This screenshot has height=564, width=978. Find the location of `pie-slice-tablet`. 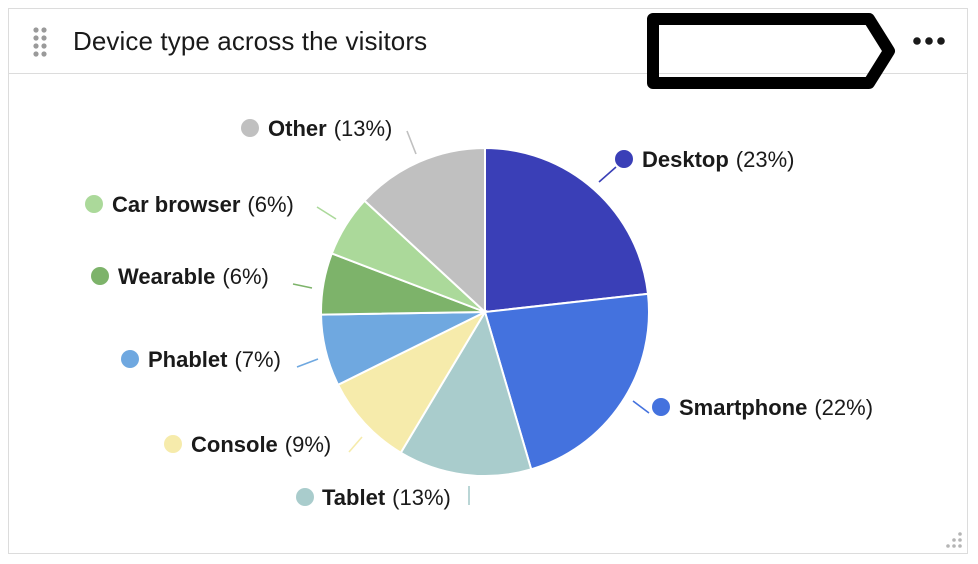

pie-slice-tablet is located at coordinates (466, 393).